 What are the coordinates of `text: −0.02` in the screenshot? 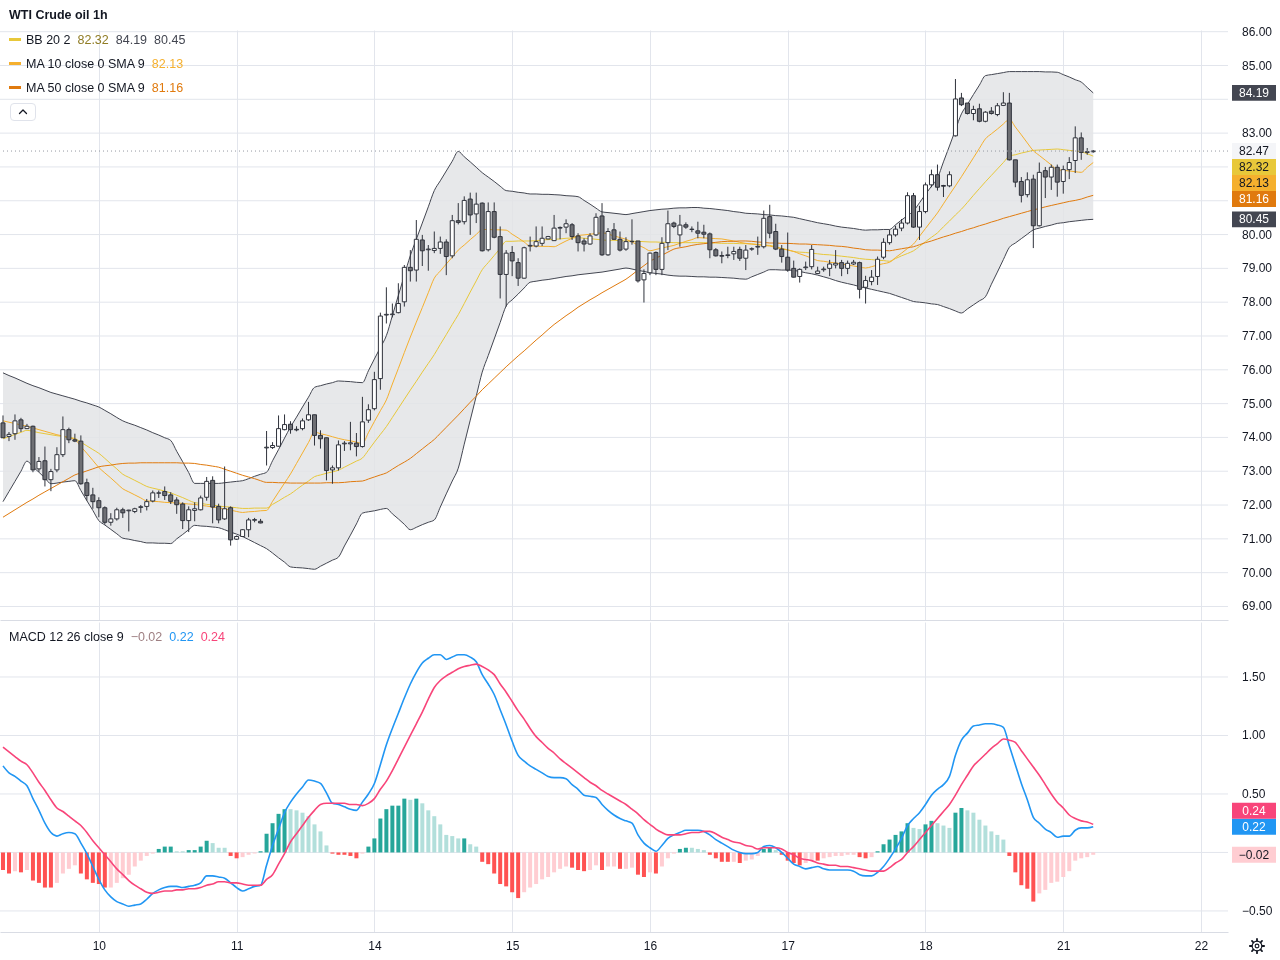 It's located at (1254, 854).